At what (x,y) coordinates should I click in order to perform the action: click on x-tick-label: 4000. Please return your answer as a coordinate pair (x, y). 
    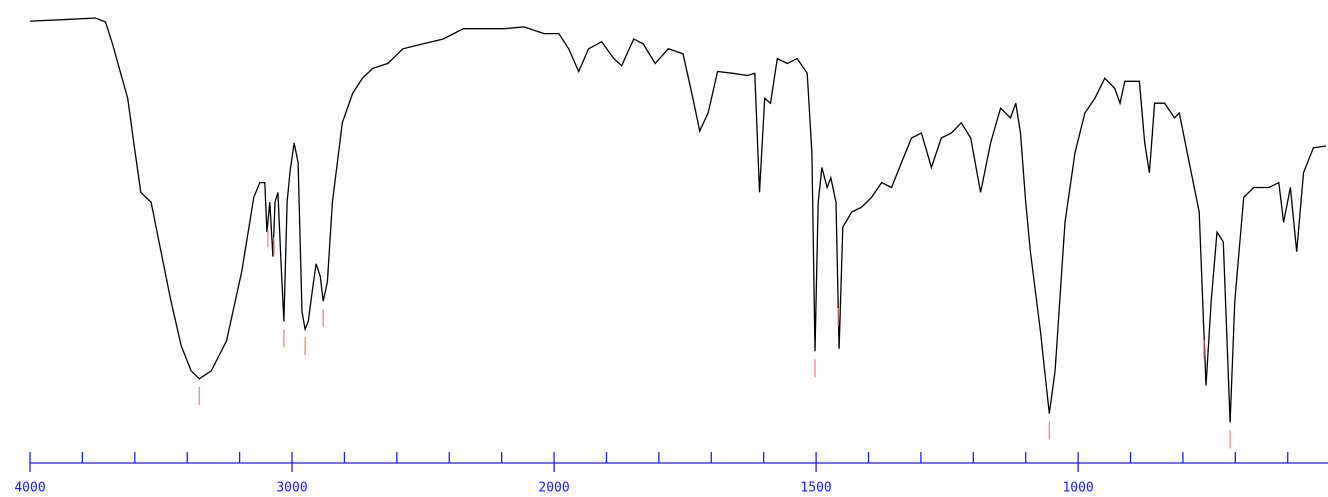
    Looking at the image, I should click on (29, 488).